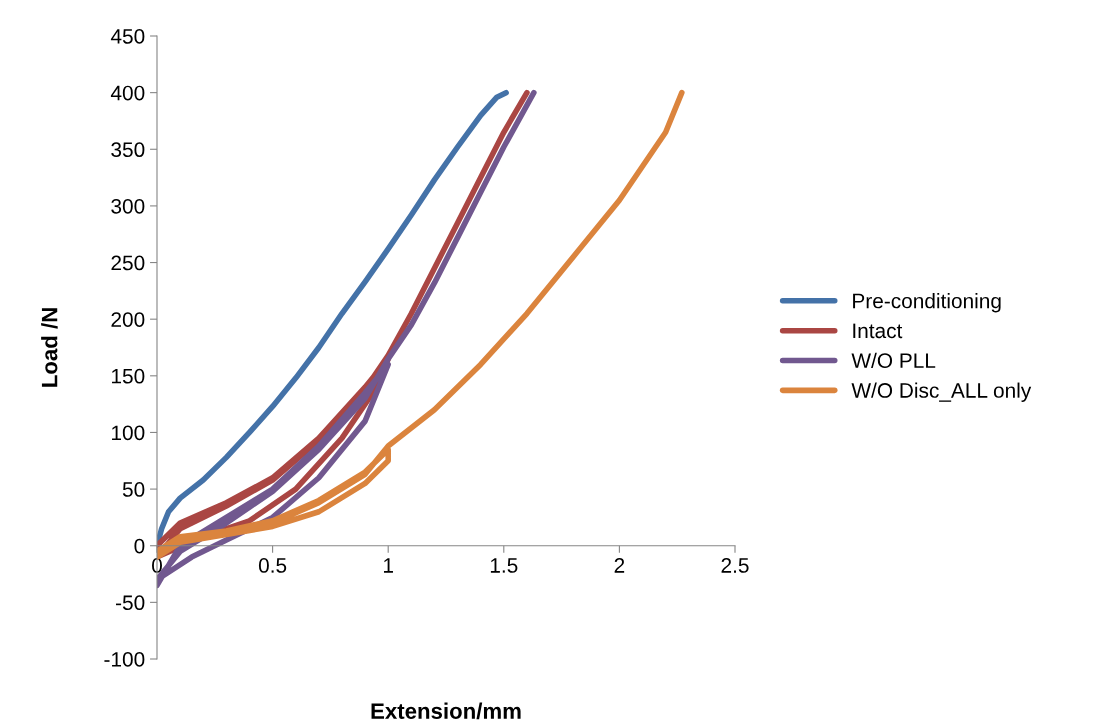 The width and height of the screenshot is (1105, 724). What do you see at coordinates (893, 360) in the screenshot?
I see `legend-label: W/O PLL` at bounding box center [893, 360].